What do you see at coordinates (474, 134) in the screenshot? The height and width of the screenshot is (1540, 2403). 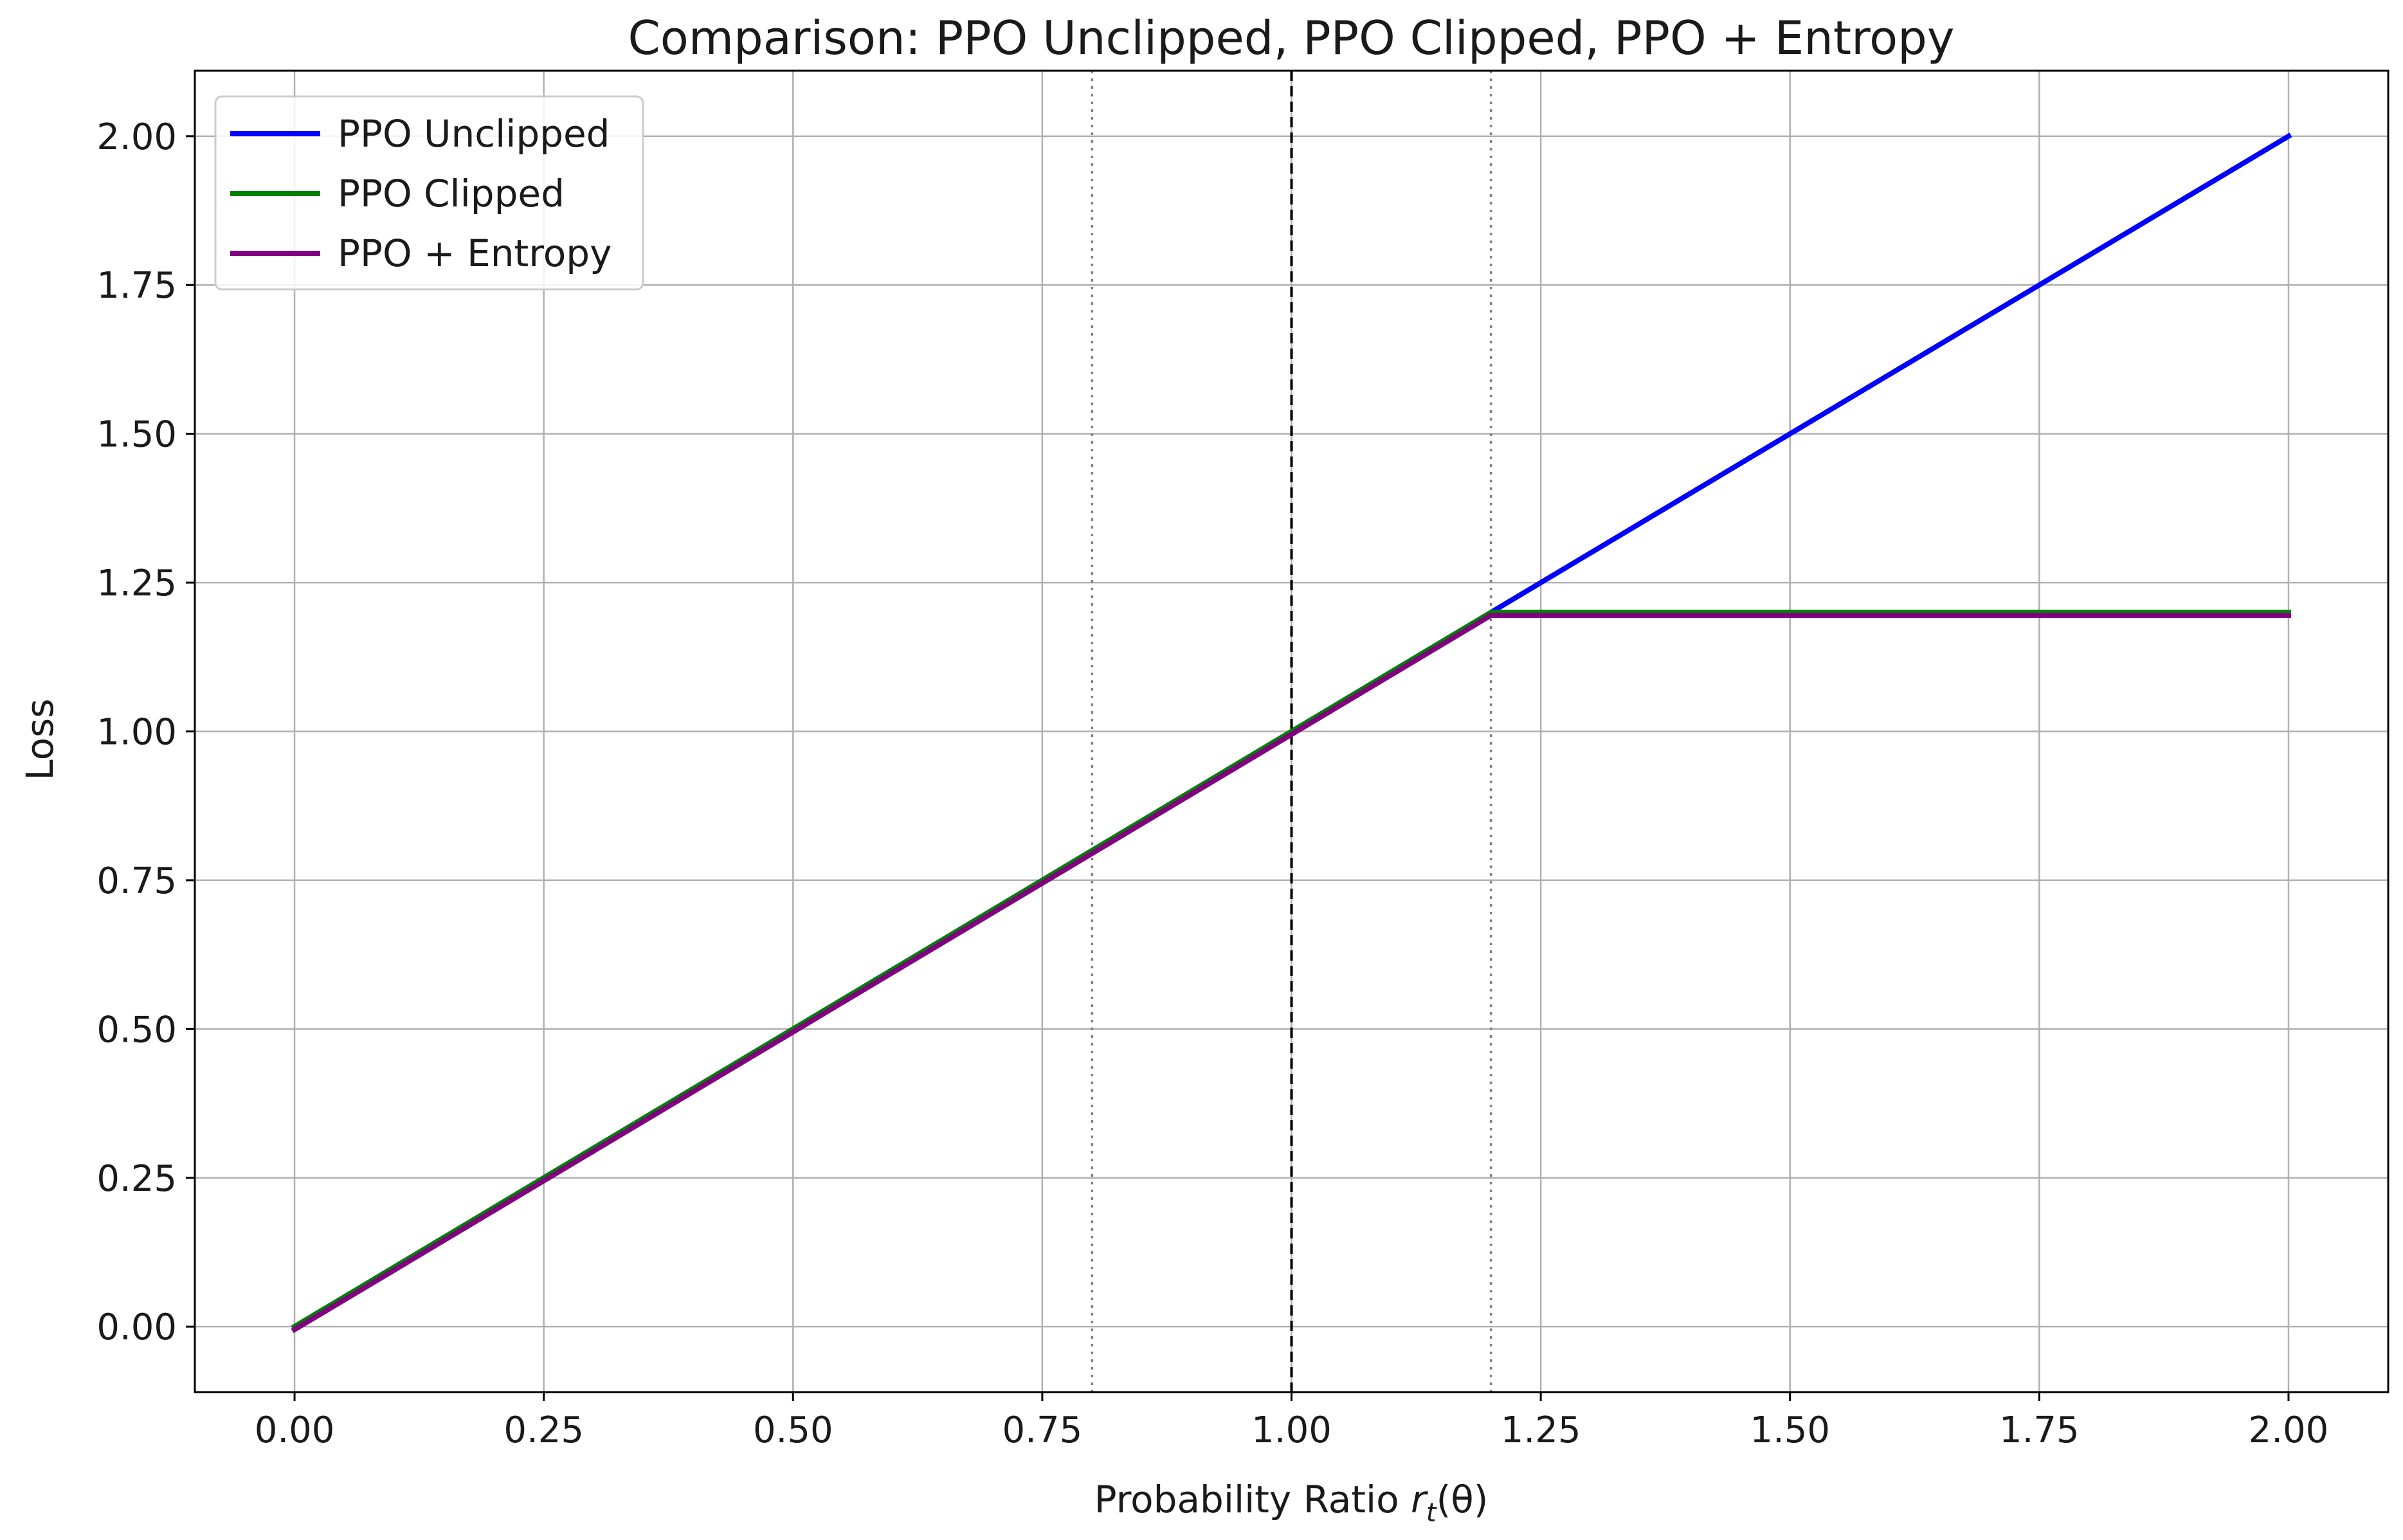 I see `legend-label-ppo-unclipped: PPO Unclipped` at bounding box center [474, 134].